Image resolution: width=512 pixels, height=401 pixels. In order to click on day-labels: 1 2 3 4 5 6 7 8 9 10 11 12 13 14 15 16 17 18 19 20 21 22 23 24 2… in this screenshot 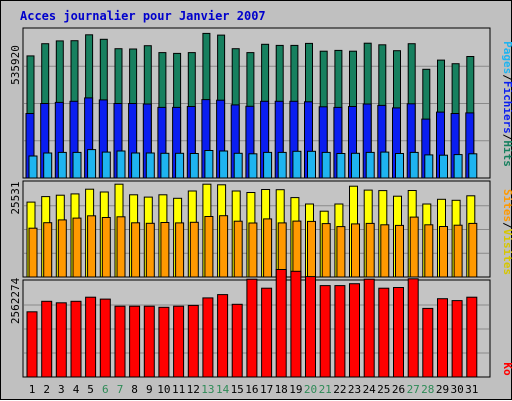, I will do `click(254, 389)`.